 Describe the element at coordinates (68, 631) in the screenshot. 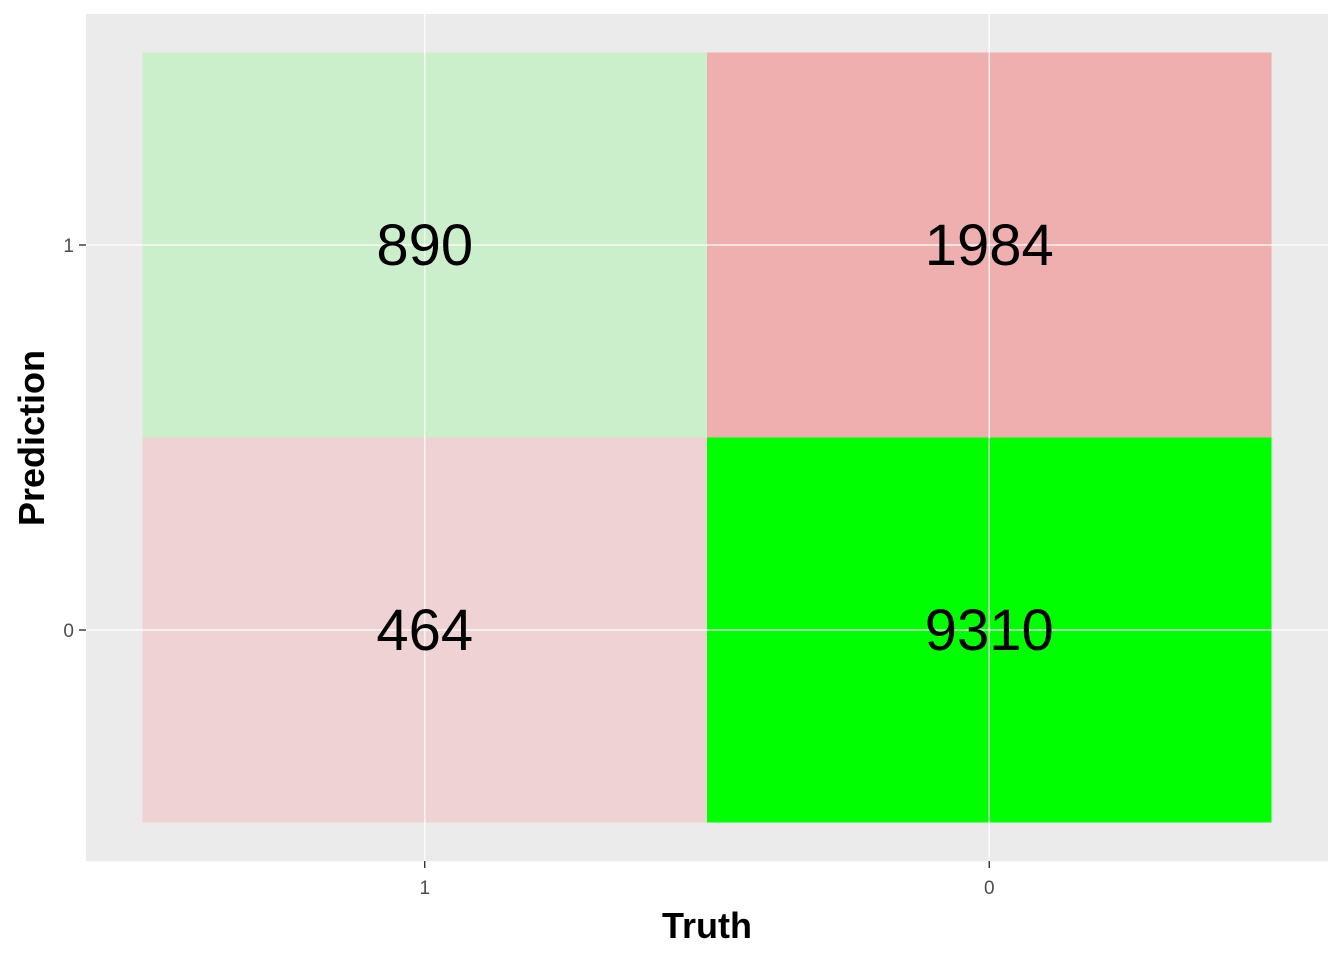

I see `y-tick-label: 0` at that location.